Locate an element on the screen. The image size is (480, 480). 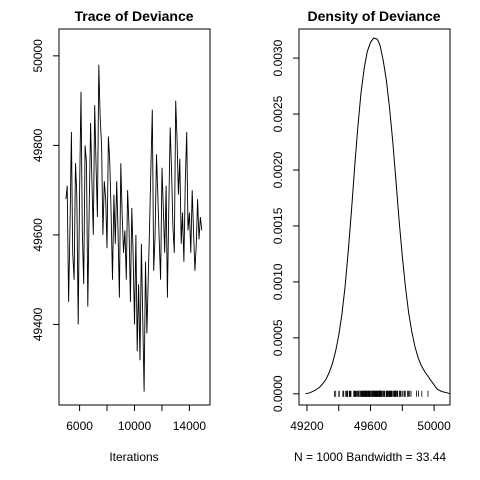
density-y-tick-label: 0.0025 is located at coordinates (278, 113).